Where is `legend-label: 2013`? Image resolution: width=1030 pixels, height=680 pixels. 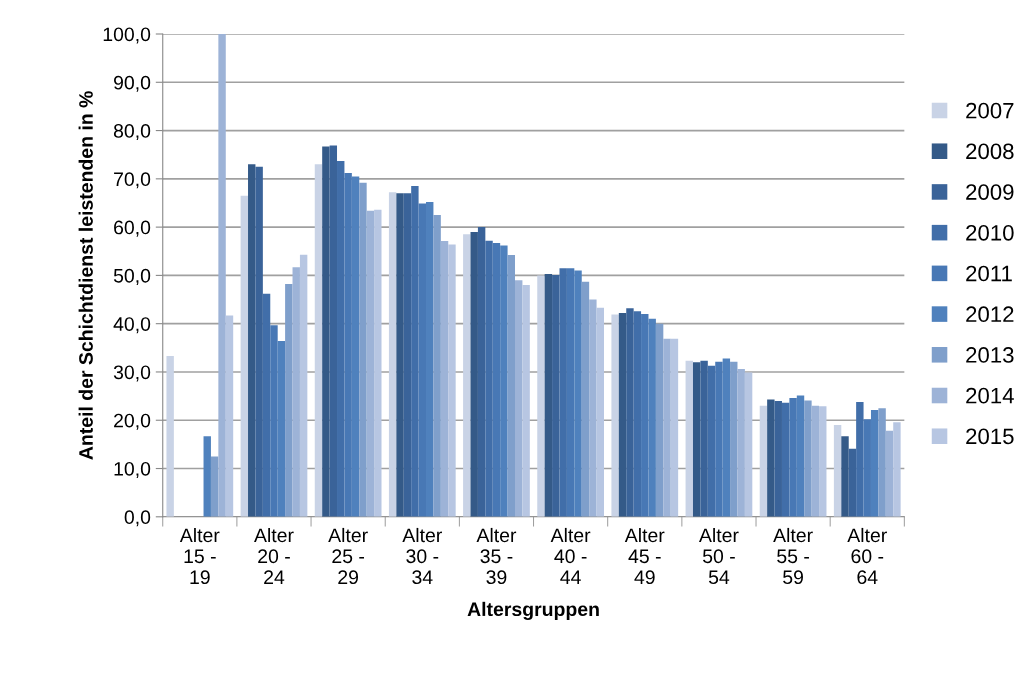 legend-label: 2013 is located at coordinates (990, 355).